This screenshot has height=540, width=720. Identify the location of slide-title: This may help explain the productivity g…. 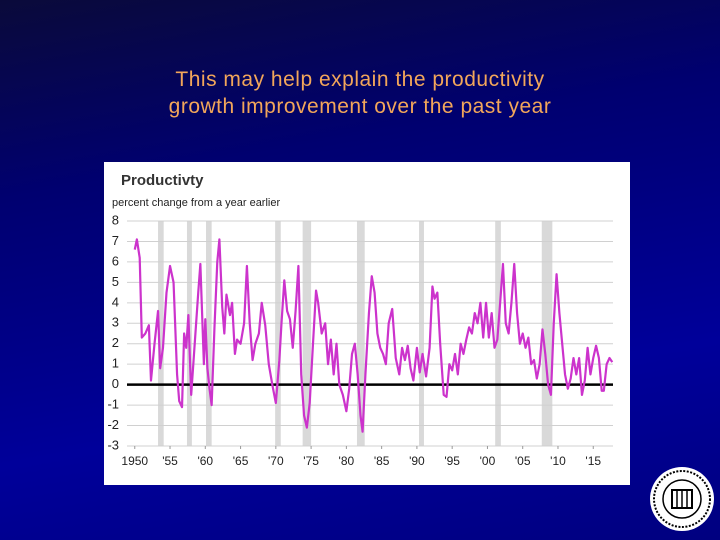
(360, 93).